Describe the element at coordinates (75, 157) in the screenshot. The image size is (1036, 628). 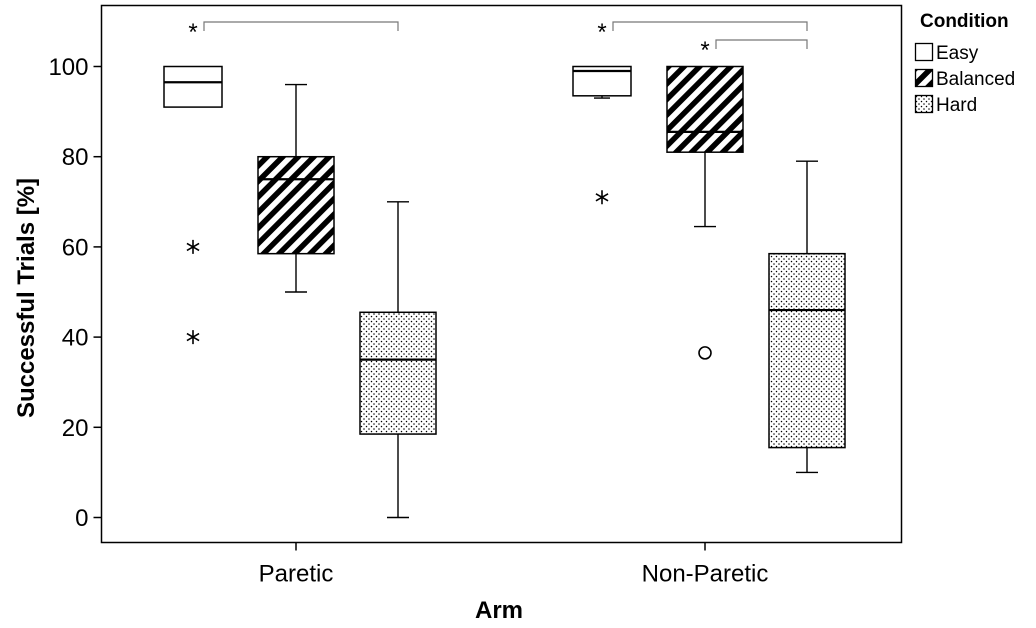
I see `y-tick-label-80: 80` at that location.